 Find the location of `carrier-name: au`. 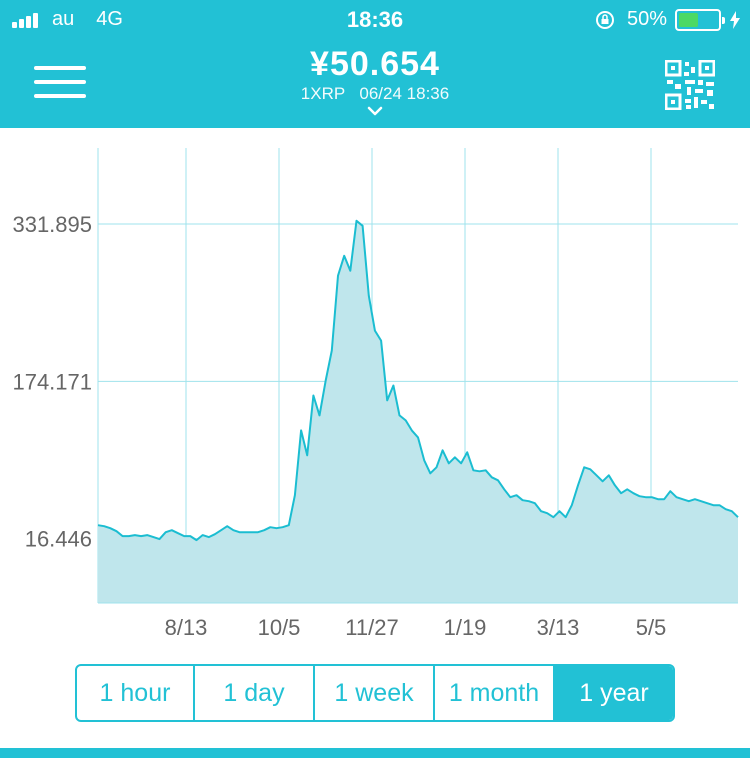

carrier-name: au is located at coordinates (63, 19).